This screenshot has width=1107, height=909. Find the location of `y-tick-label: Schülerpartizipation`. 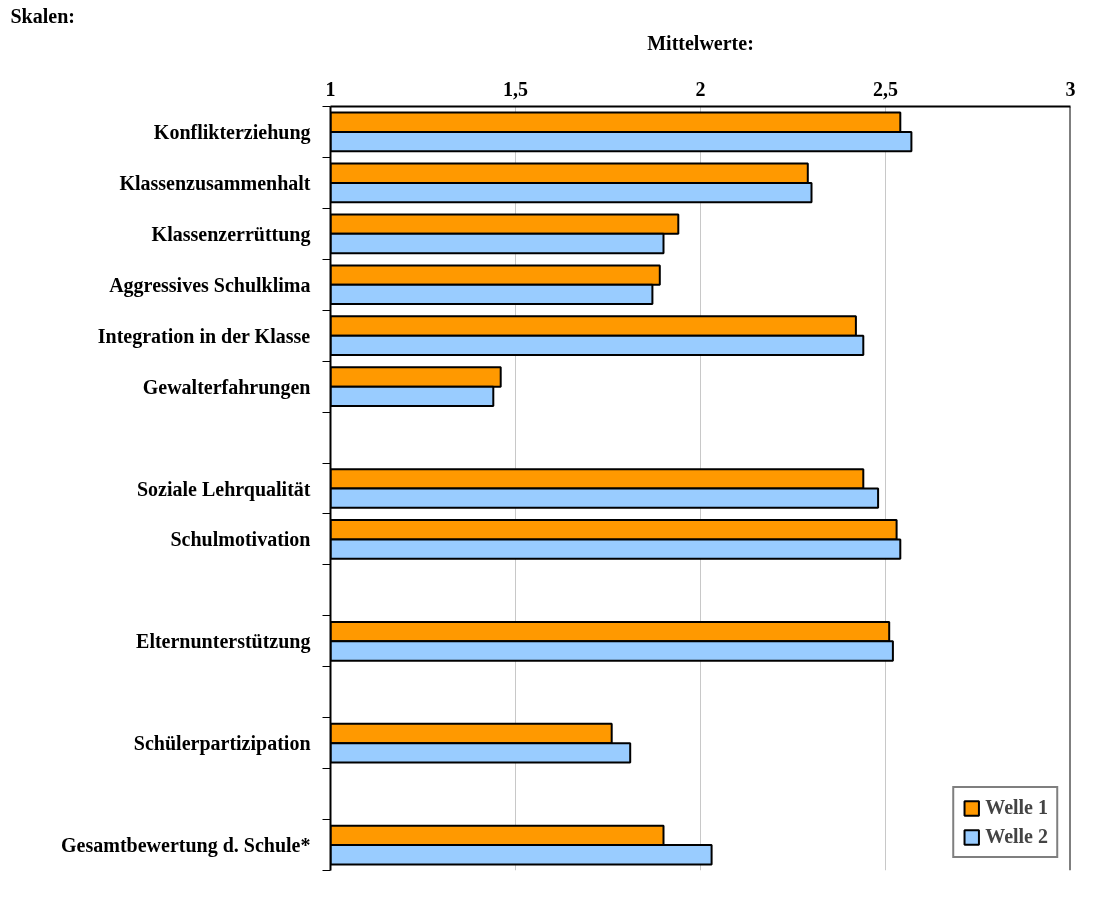

y-tick-label: Schülerpartizipation is located at coordinates (222, 744).